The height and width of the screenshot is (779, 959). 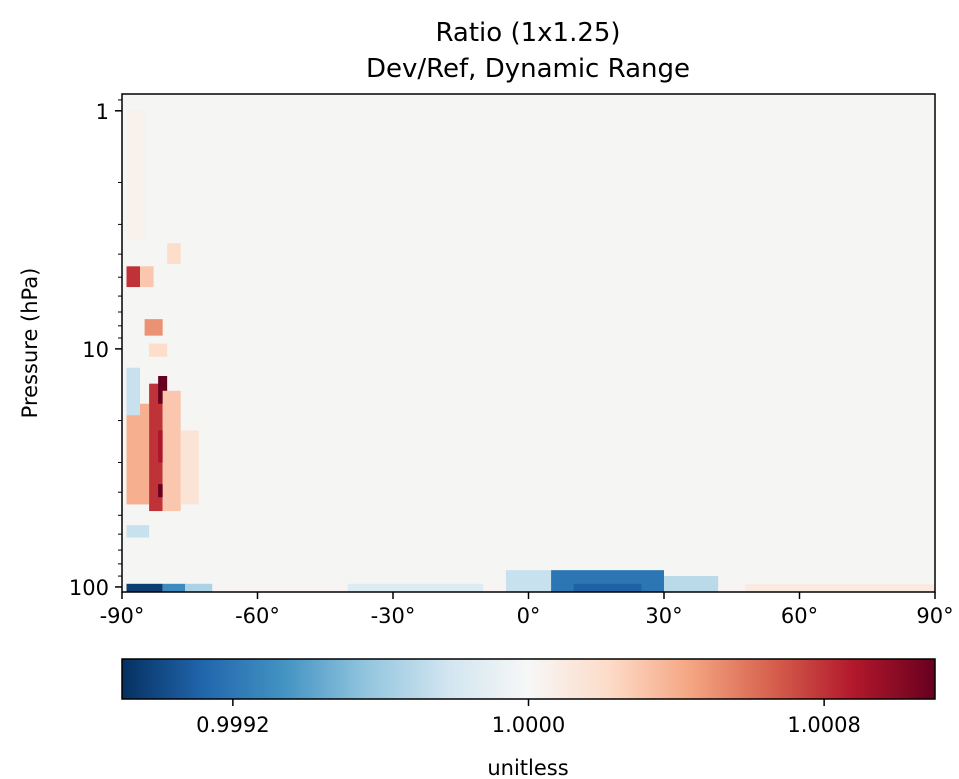 I want to click on colorbar-tick-label-1: 1.0000, so click(x=528, y=725).